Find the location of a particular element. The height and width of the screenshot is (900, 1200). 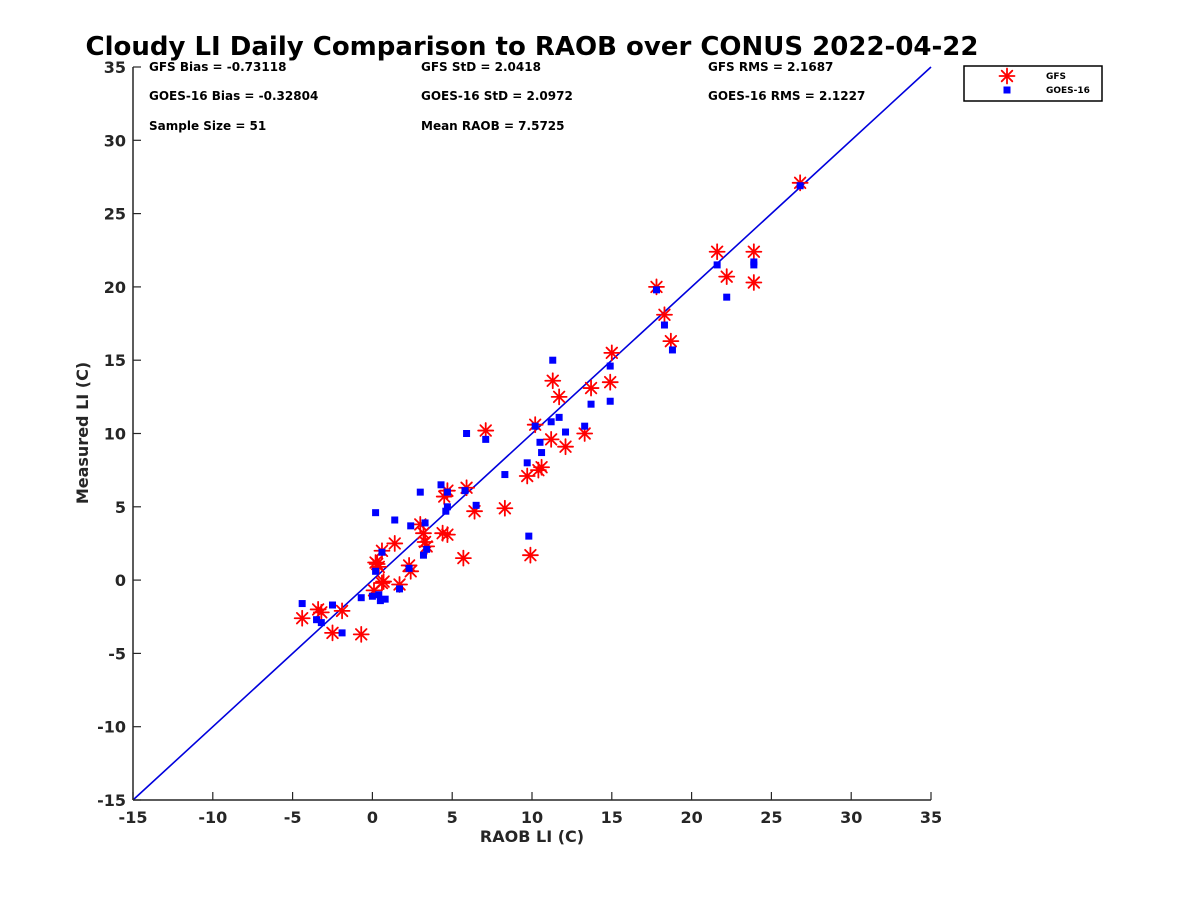

x-tick-label: -10 is located at coordinates (212, 817).